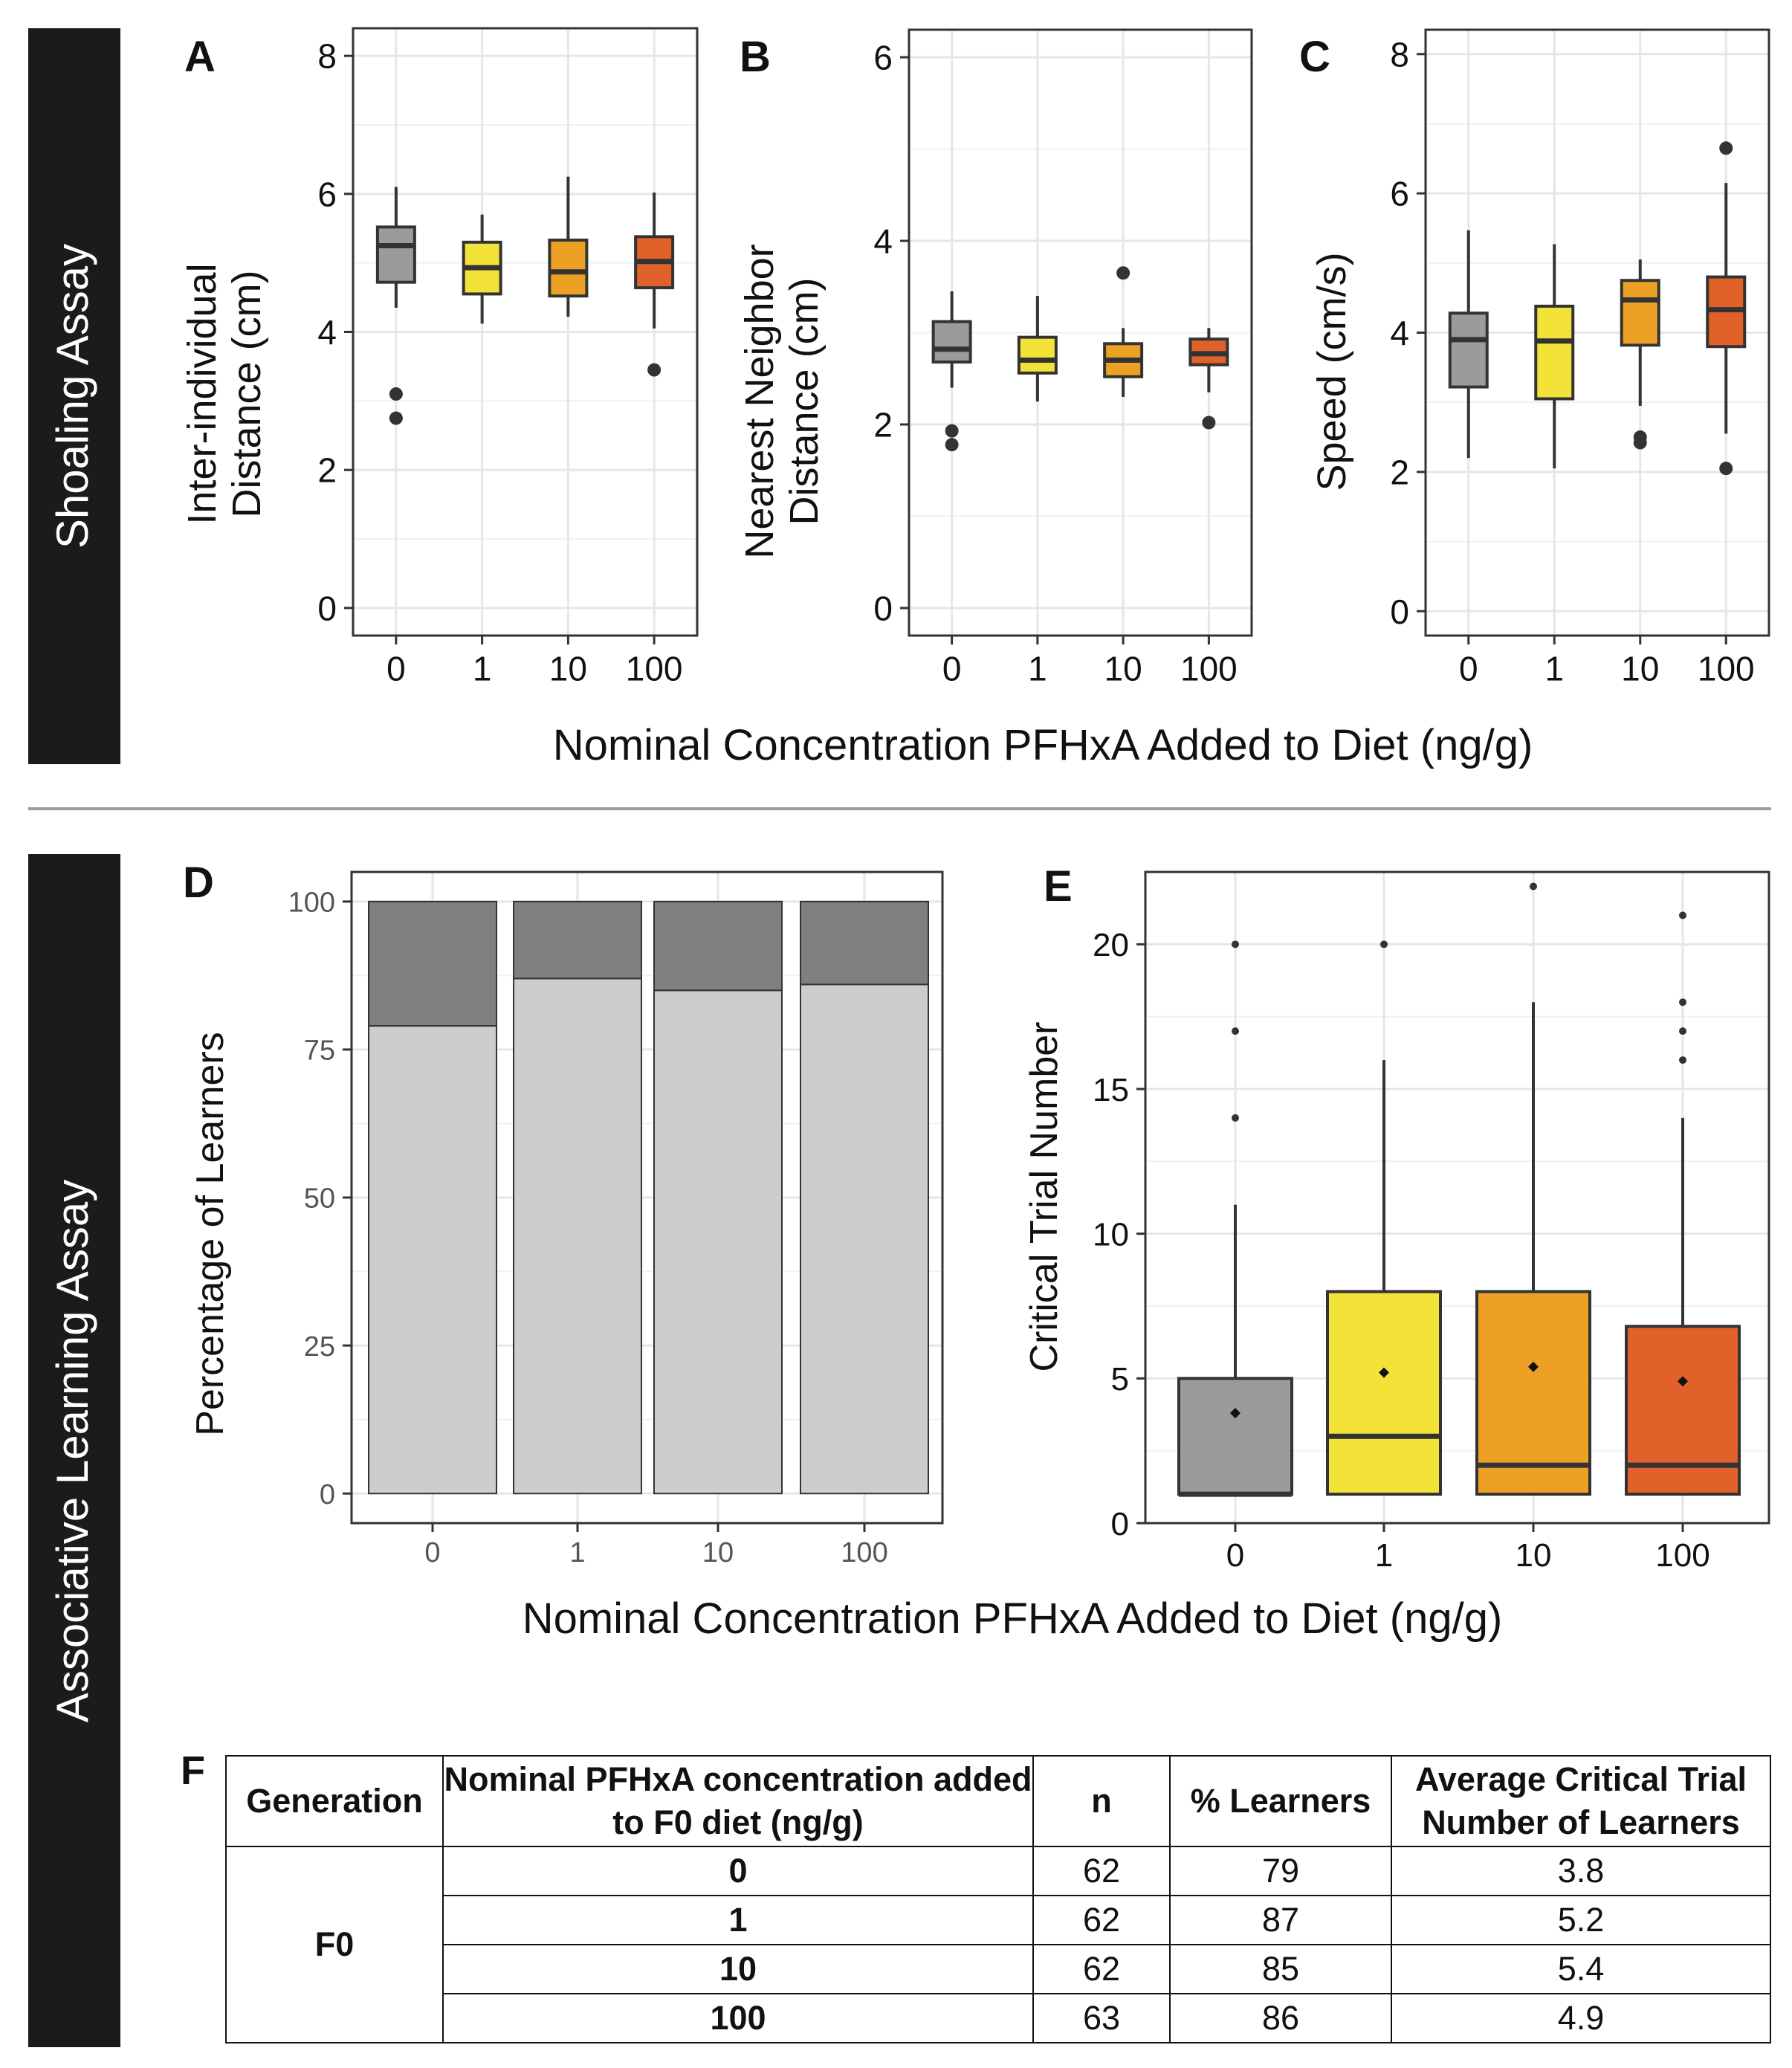 The height and width of the screenshot is (2068, 1792). What do you see at coordinates (335, 1944) in the screenshot?
I see `table-cell-generation: F0` at bounding box center [335, 1944].